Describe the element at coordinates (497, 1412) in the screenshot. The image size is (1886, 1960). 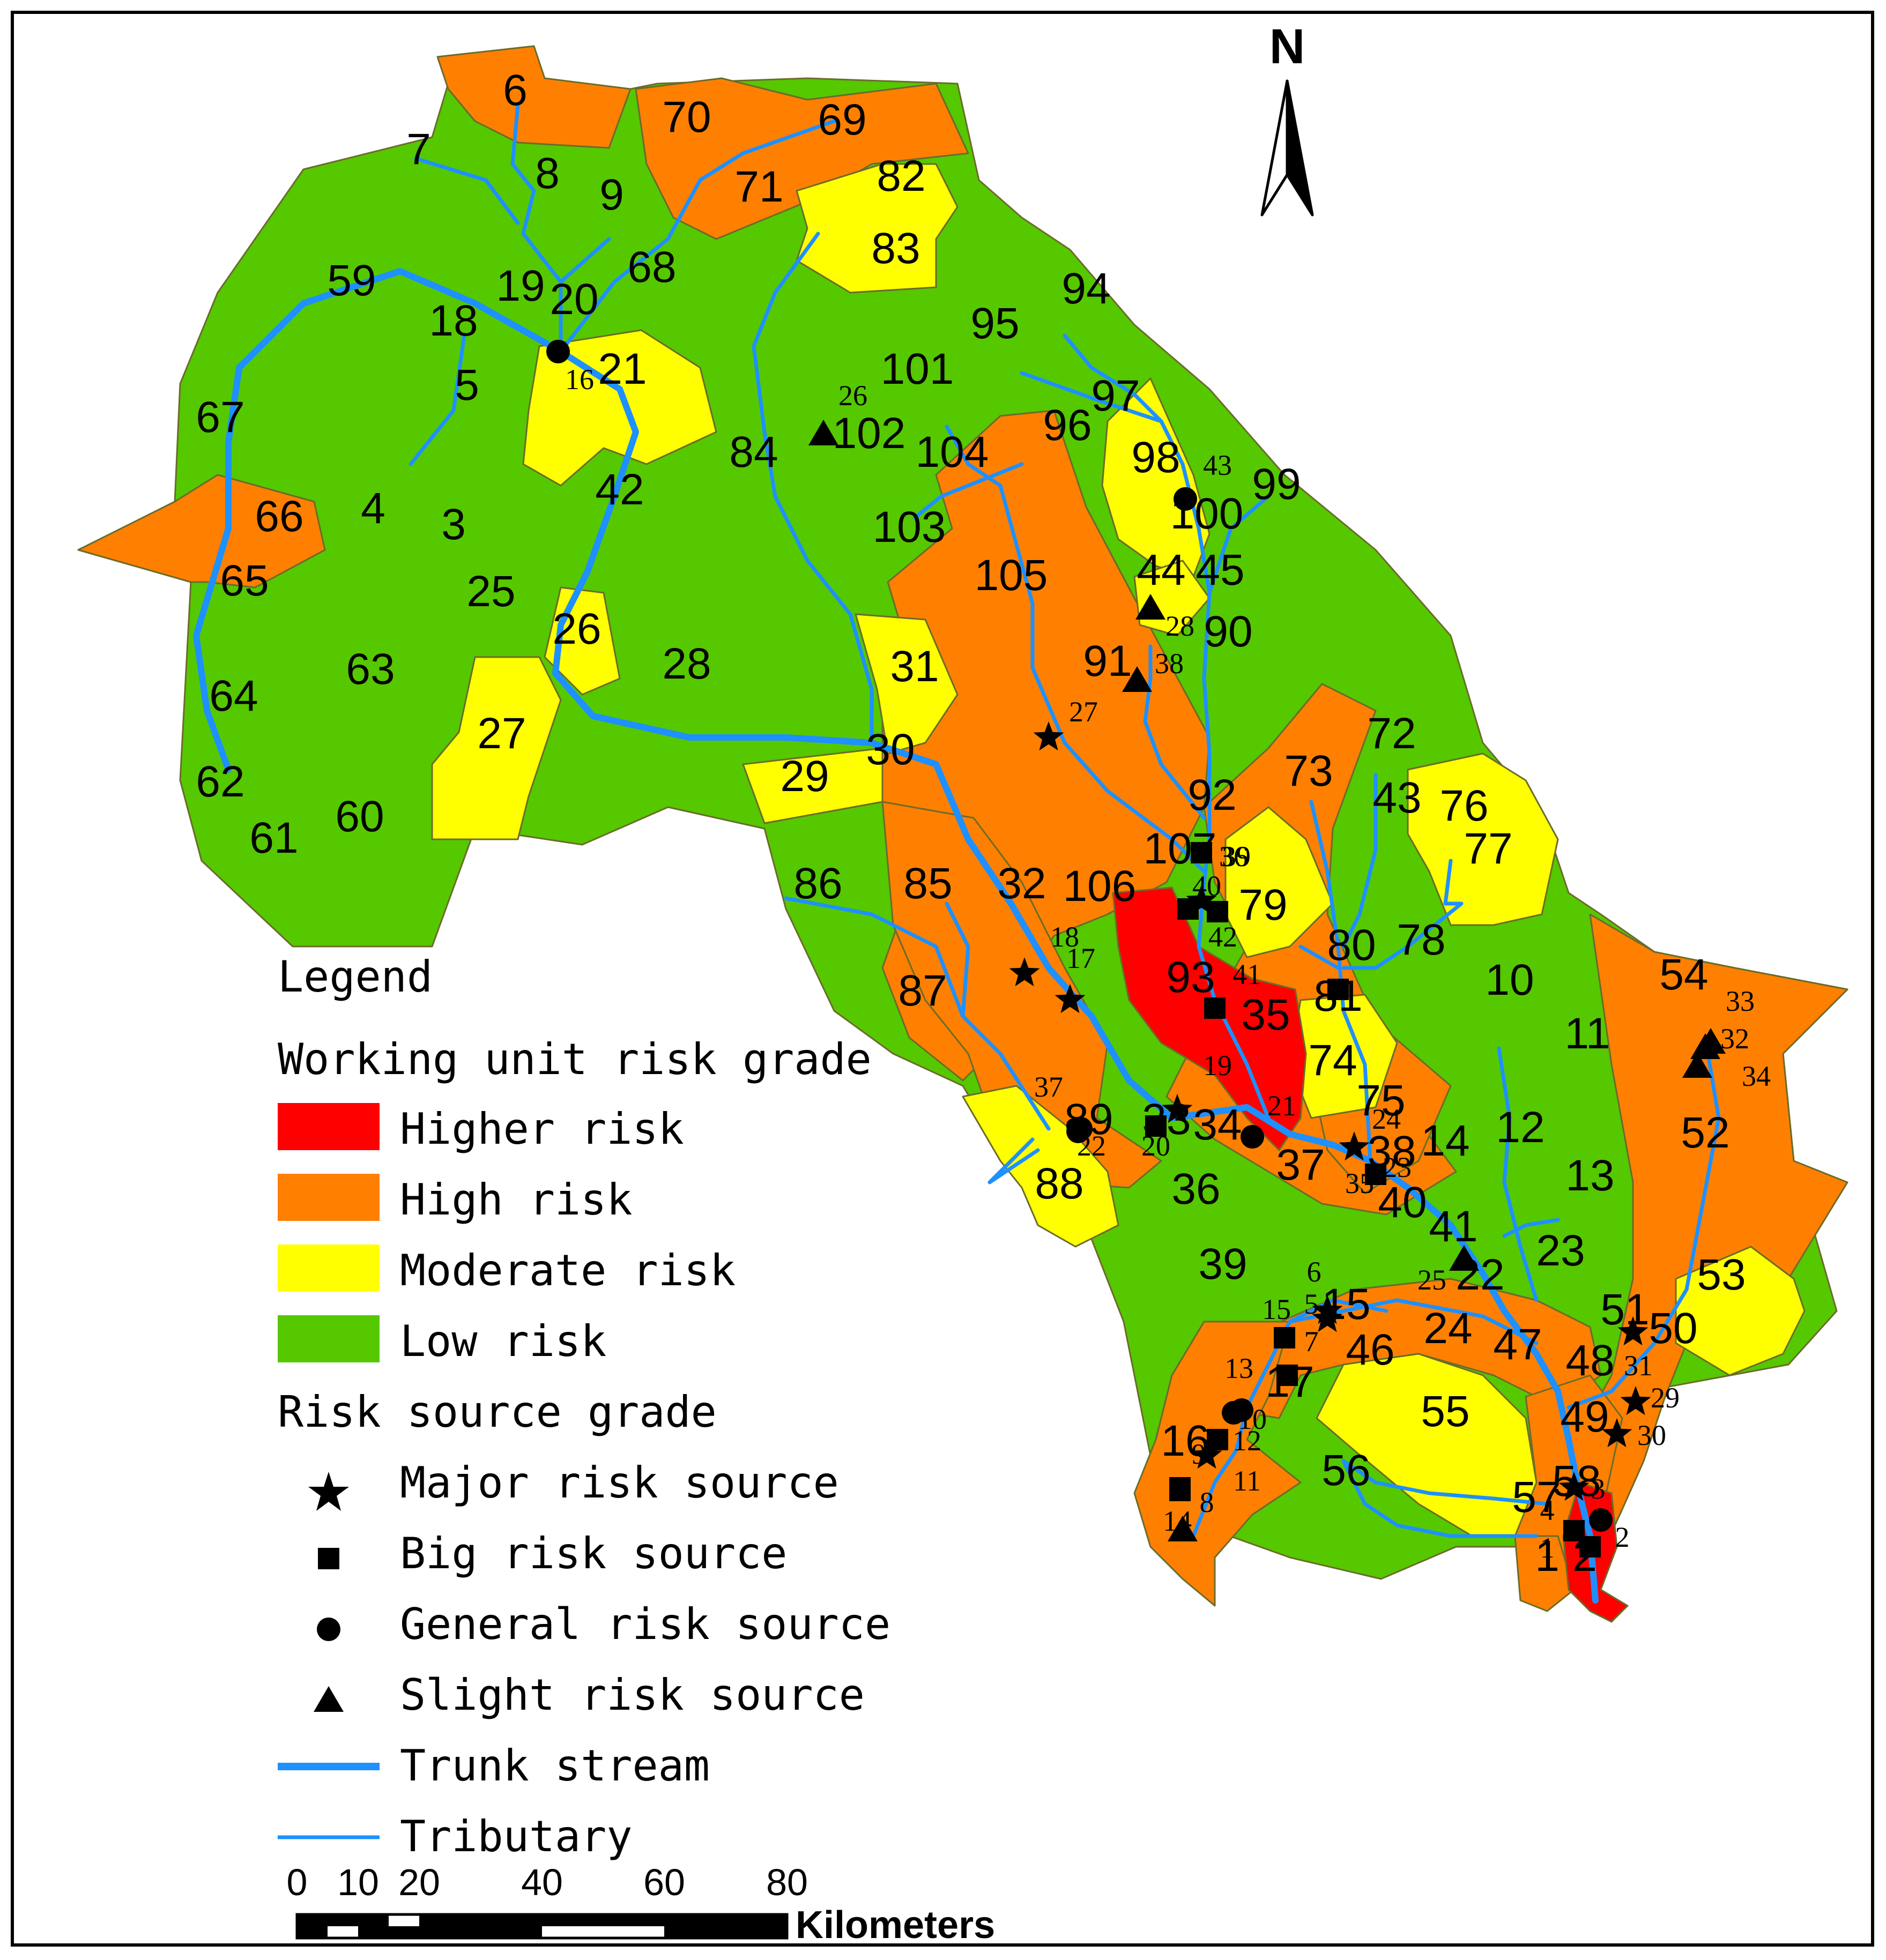
I see `legend-source-heading: Risk source grade` at that location.